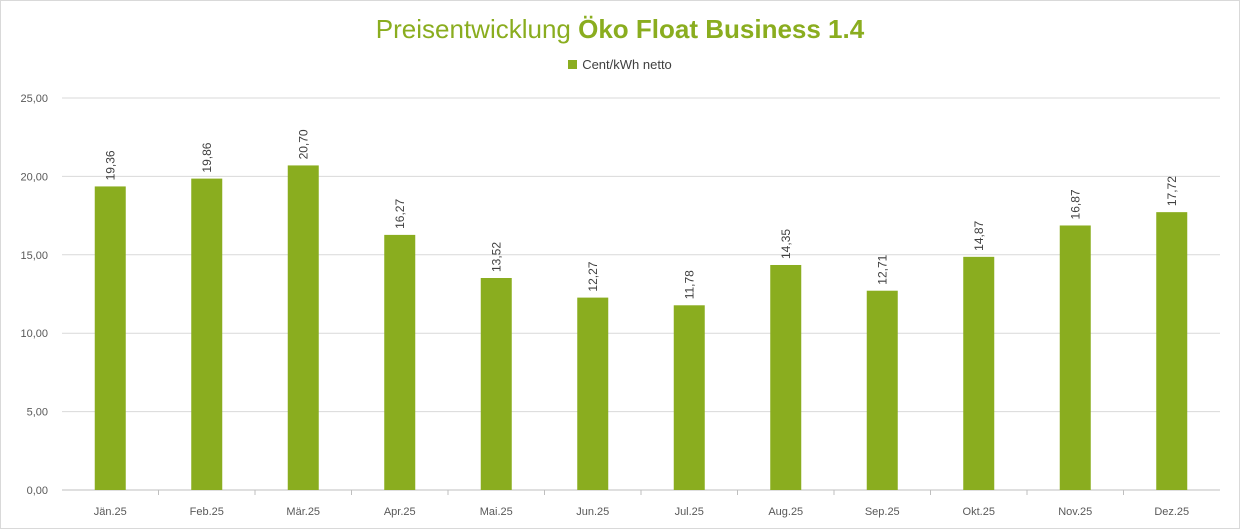  What do you see at coordinates (1075, 204) in the screenshot?
I see `bar-value-label: 16,87` at bounding box center [1075, 204].